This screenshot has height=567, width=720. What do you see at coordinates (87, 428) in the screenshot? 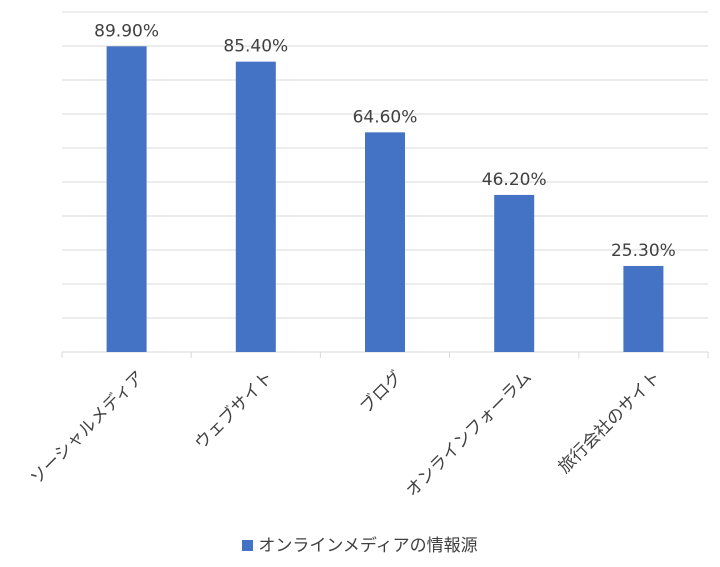
I see `category-label: ソーシャルメディア` at bounding box center [87, 428].